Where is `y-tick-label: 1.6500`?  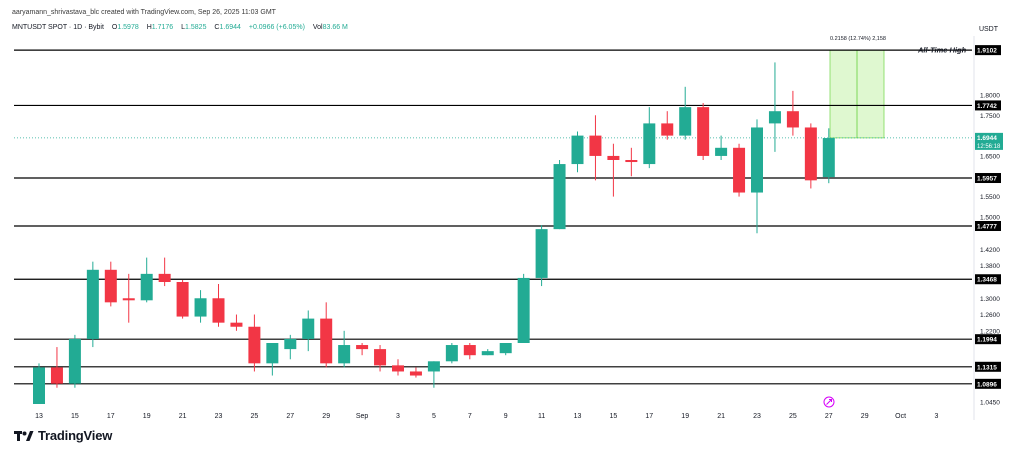 y-tick-label: 1.6500 is located at coordinates (990, 156).